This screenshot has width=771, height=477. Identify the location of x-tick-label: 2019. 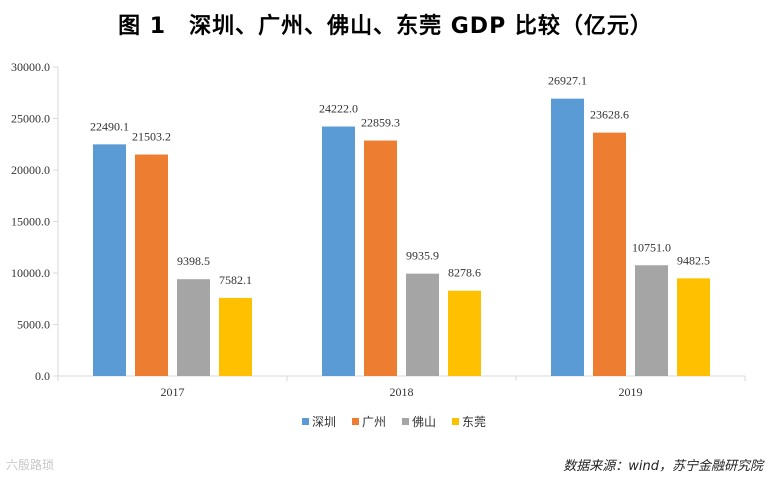
(631, 392).